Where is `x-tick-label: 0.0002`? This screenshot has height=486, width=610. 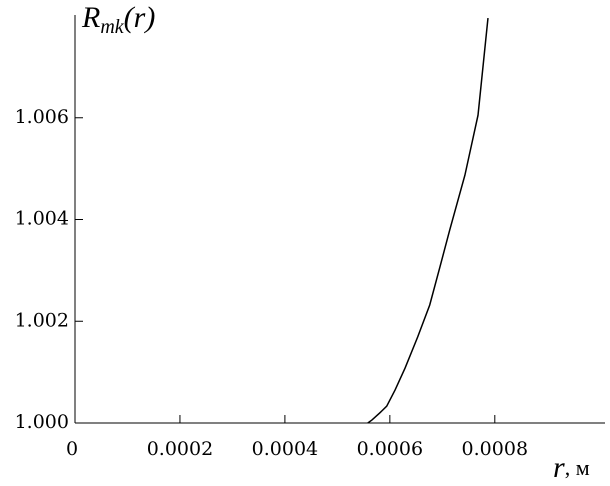
x-tick-label: 0.0002 is located at coordinates (180, 449).